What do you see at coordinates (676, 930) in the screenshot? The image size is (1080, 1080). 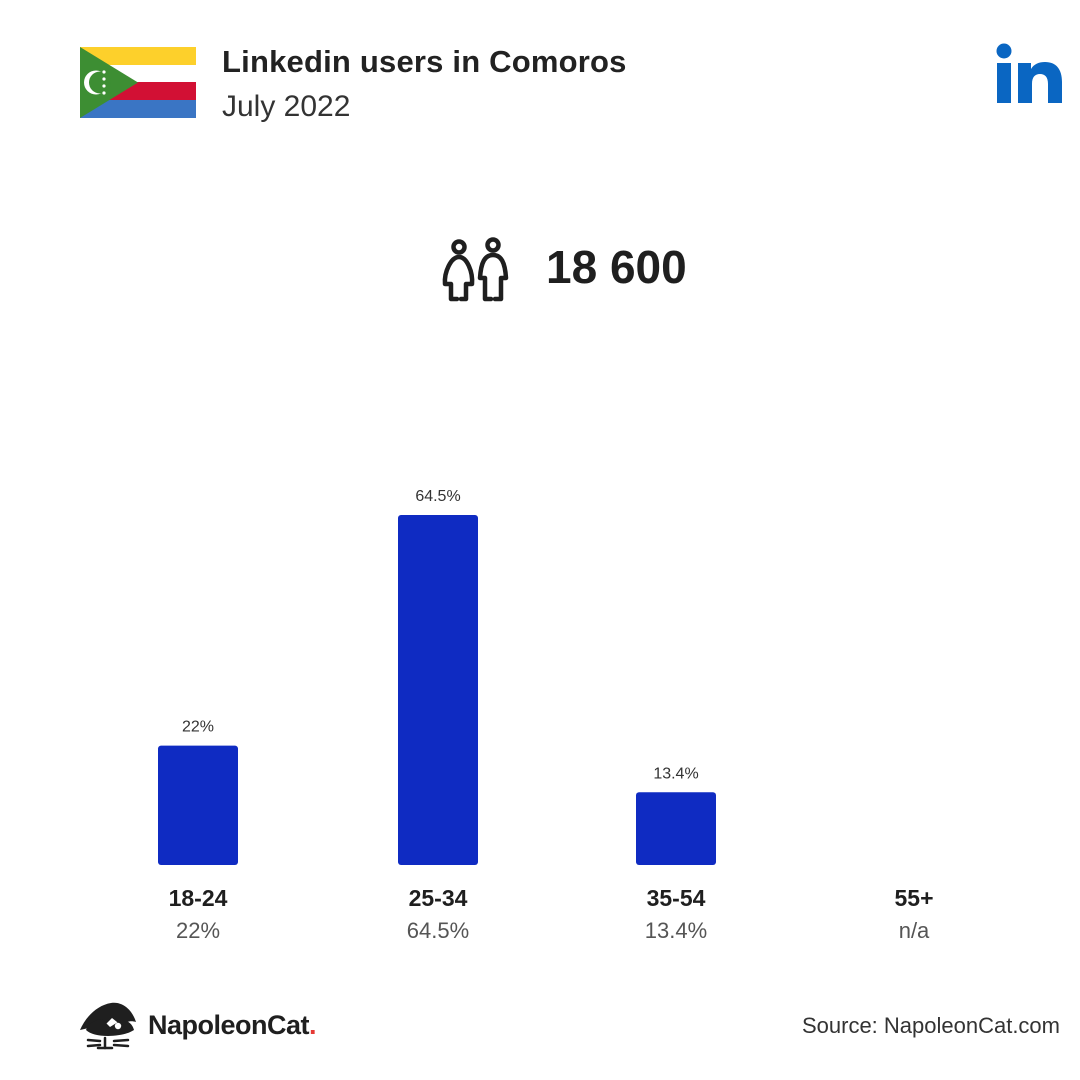 I see `category-percentage: 13.4%` at bounding box center [676, 930].